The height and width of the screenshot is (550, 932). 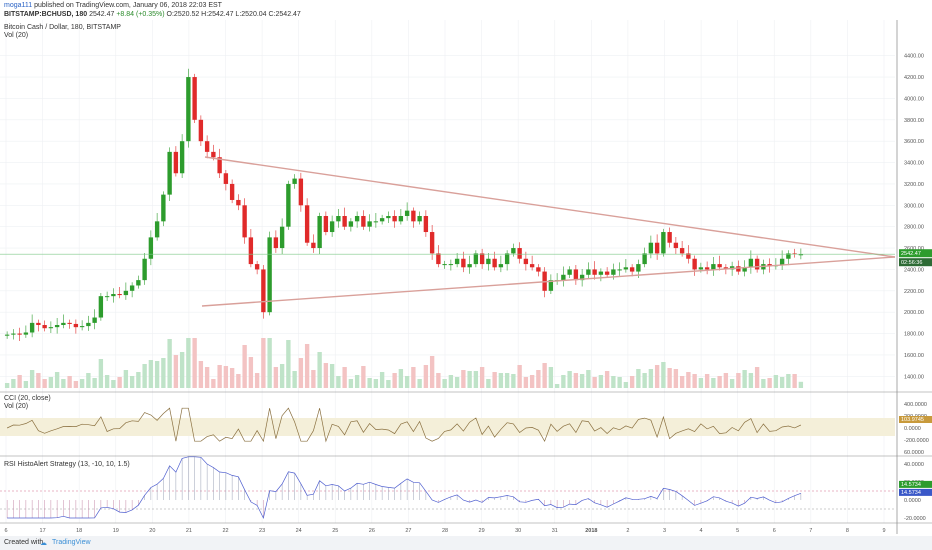 I want to click on tradingview-logo-icon: ☁, so click(x=43, y=543).